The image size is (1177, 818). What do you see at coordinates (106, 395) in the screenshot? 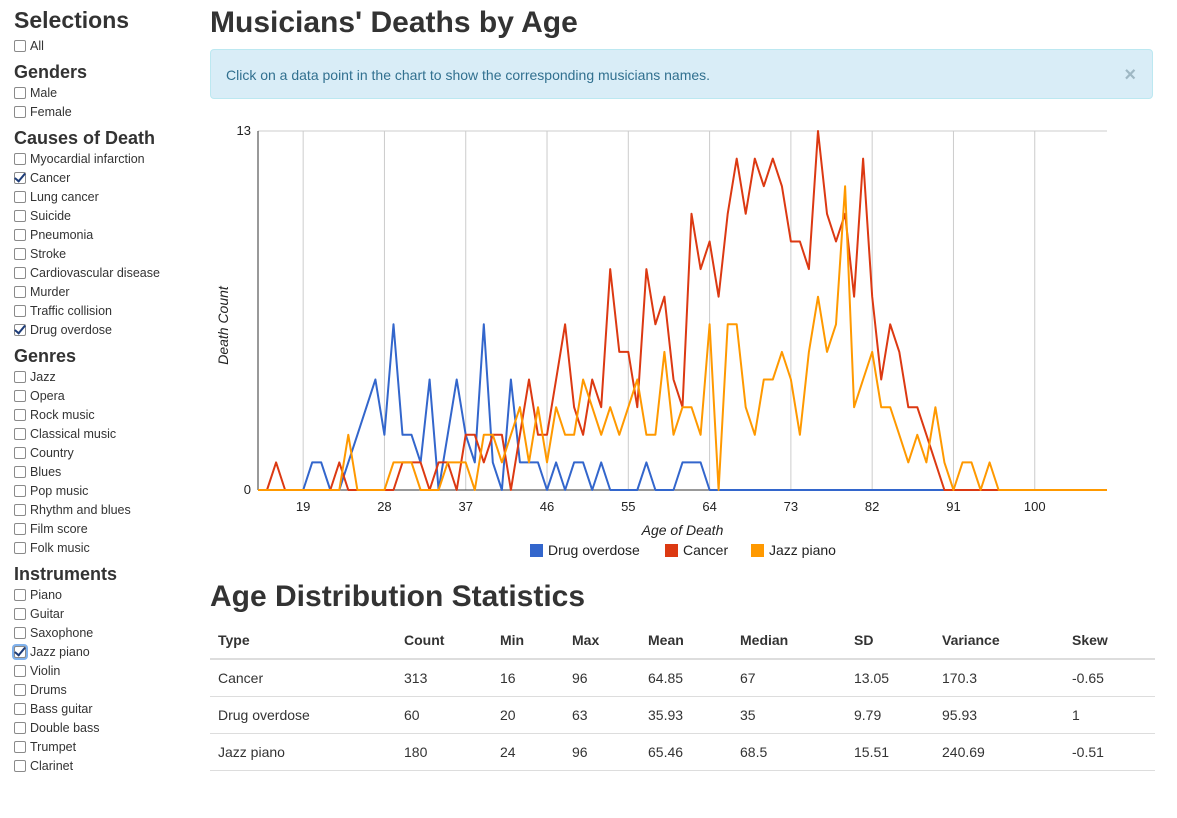
I see `checkbox-option-opera: Opera` at bounding box center [106, 395].